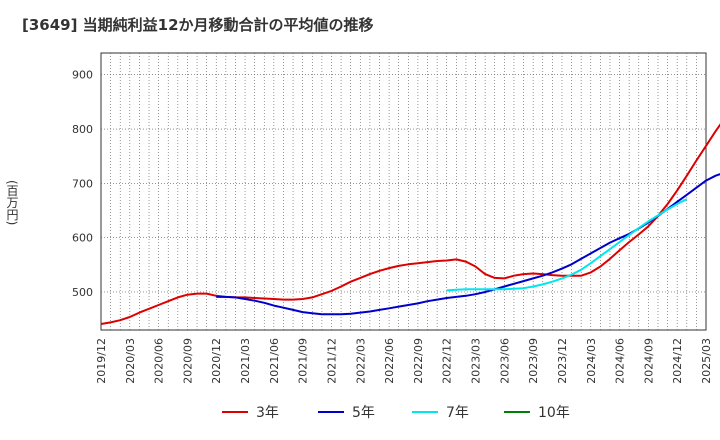 This screenshot has height=440, width=720. I want to click on y-tick-label: 600, so click(82, 238).